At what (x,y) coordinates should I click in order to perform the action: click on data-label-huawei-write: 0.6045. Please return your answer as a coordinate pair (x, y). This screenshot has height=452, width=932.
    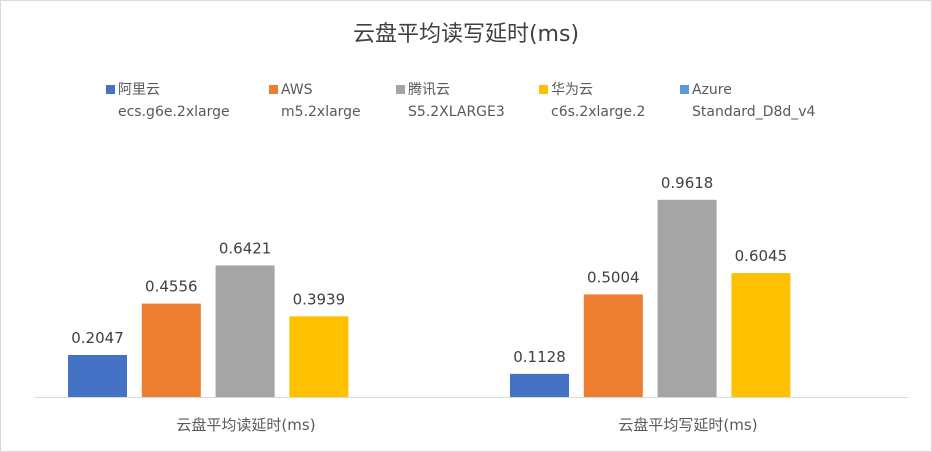
    Looking at the image, I should click on (761, 256).